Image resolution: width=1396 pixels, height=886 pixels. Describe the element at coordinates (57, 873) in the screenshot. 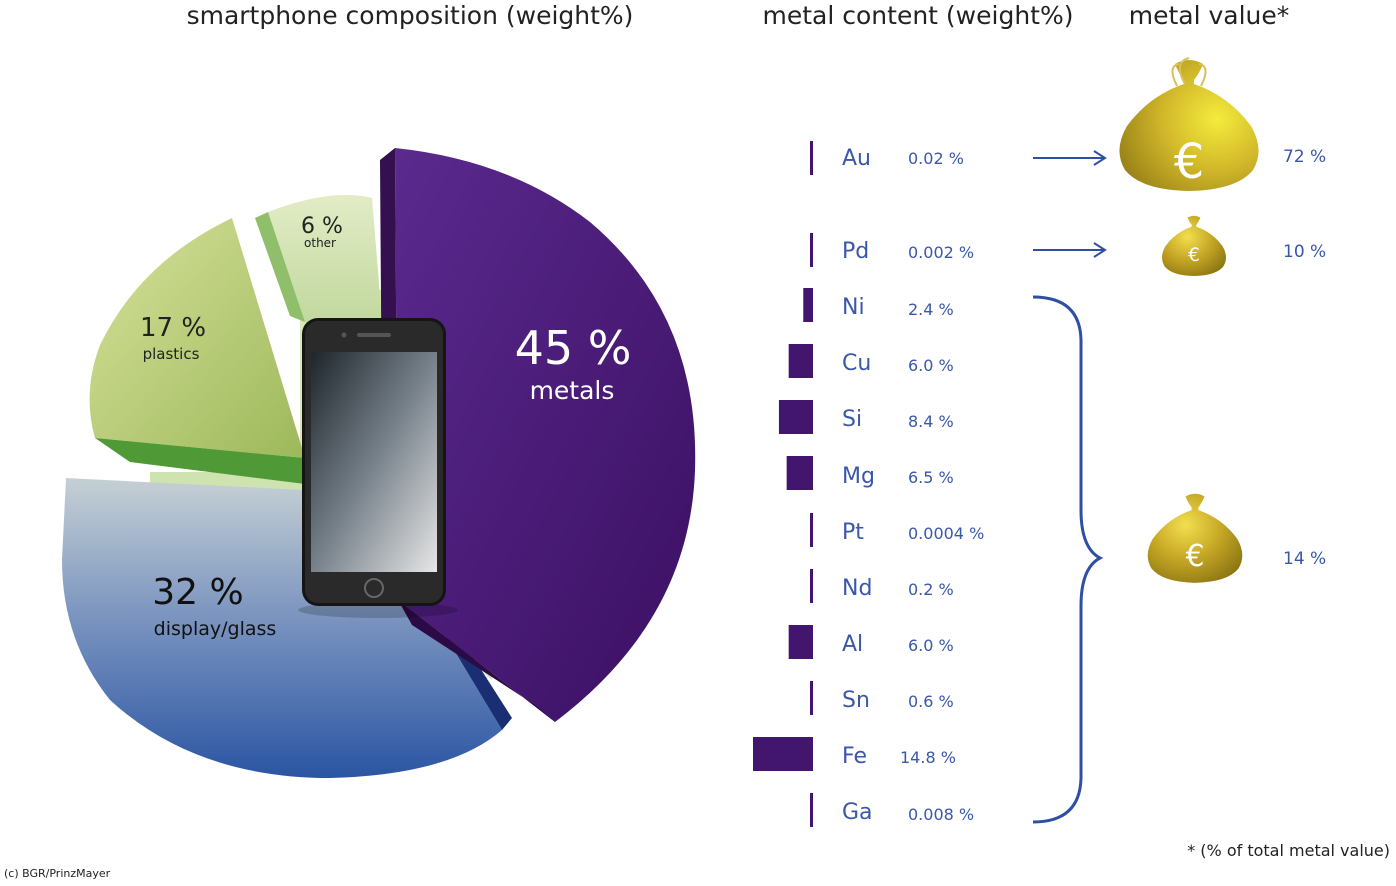

I see `credit: (c) BGR/PrinzMayer` at that location.